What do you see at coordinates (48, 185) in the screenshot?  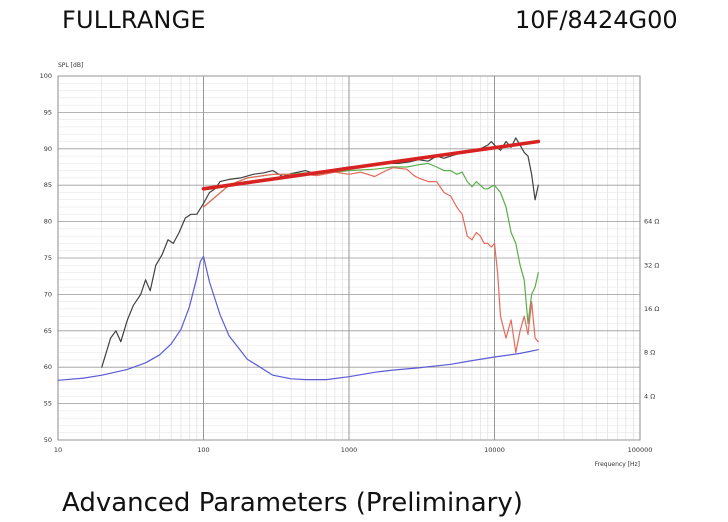 I see `y-tick-label: 85` at bounding box center [48, 185].